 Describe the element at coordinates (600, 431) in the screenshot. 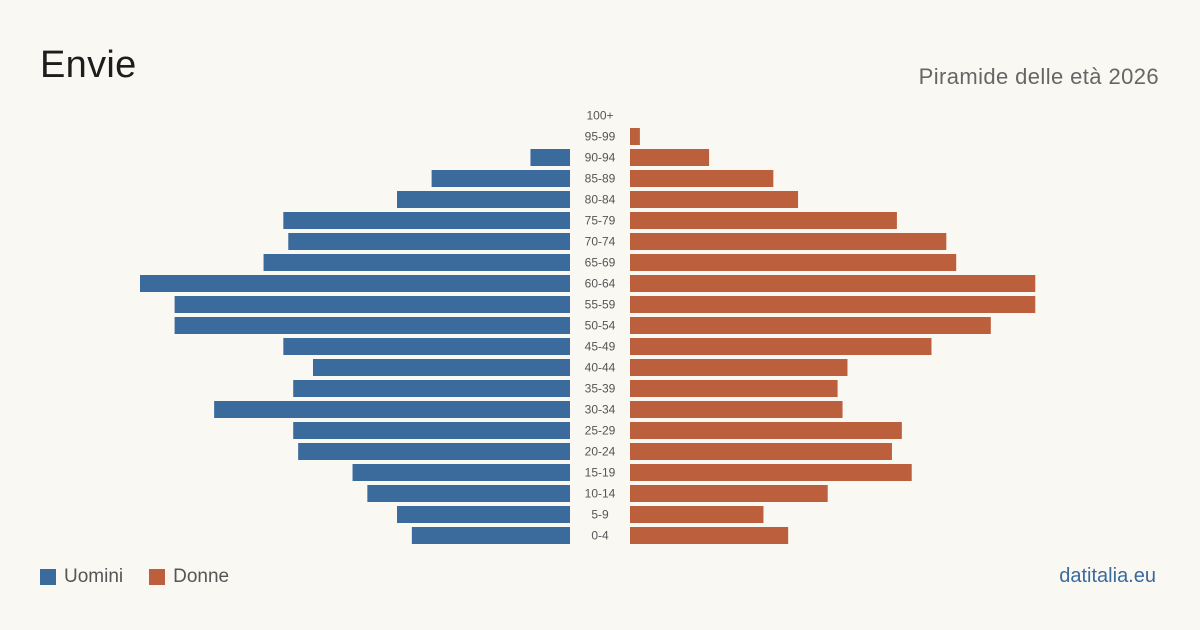

I see `age-label-25-29: 25-29` at that location.